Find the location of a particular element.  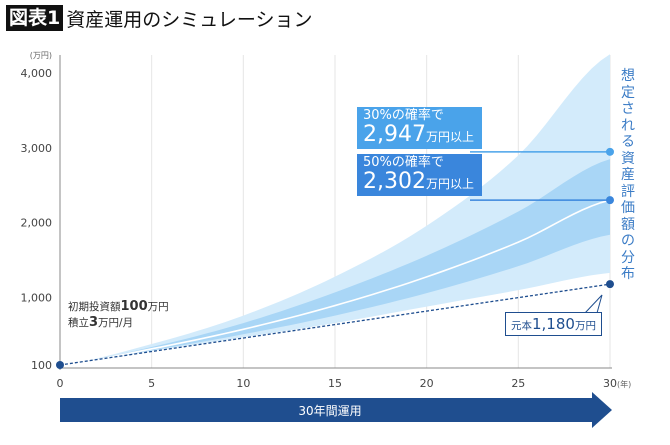

x-tick-label: 30 is located at coordinates (610, 383).